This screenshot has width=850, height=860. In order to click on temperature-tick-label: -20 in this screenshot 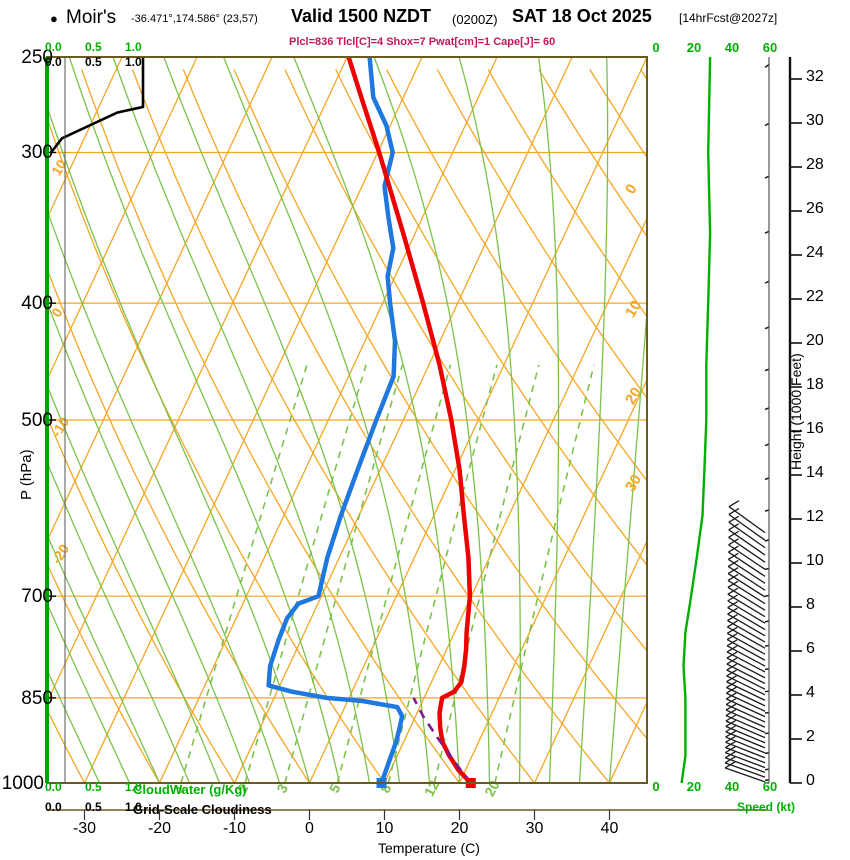, I will do `click(159, 828)`.